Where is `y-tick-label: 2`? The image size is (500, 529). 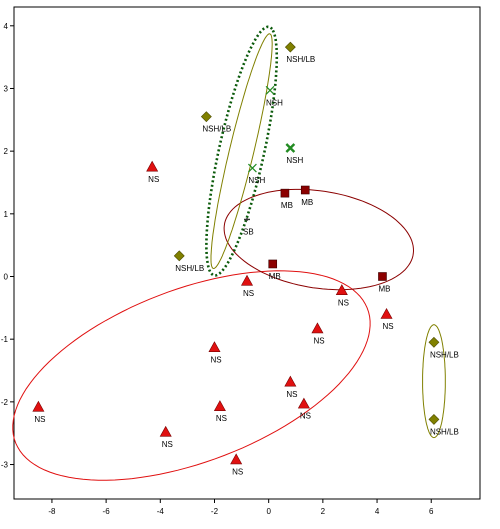 y-tick-label: 2 is located at coordinates (6, 151).